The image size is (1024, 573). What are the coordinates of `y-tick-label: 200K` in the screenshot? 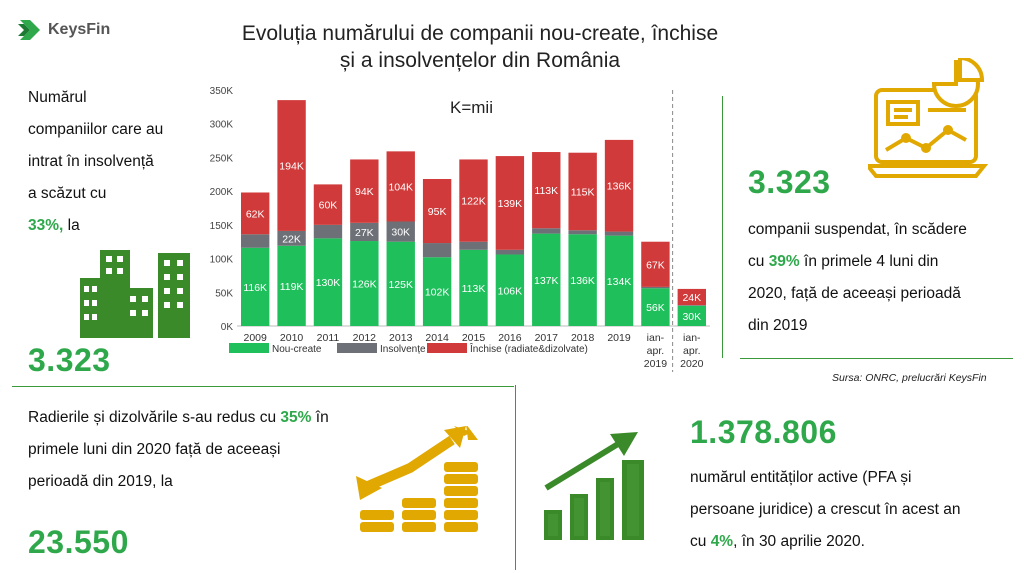 It's located at (222, 192).